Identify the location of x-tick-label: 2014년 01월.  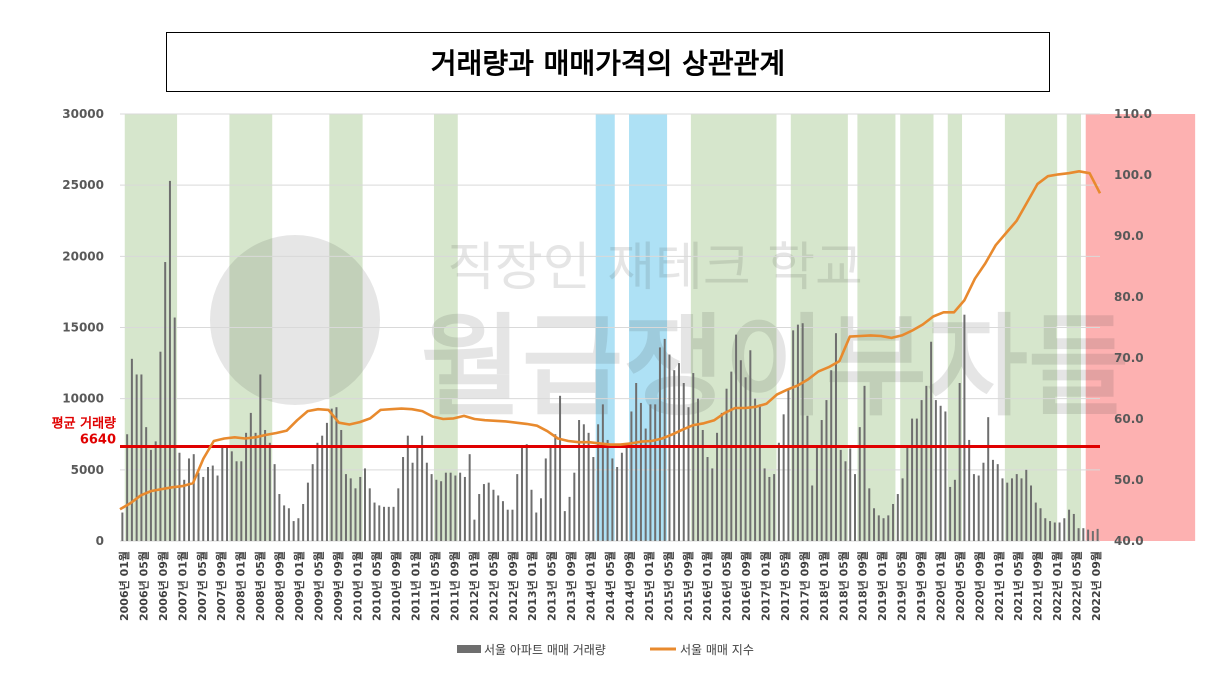
(591, 586).